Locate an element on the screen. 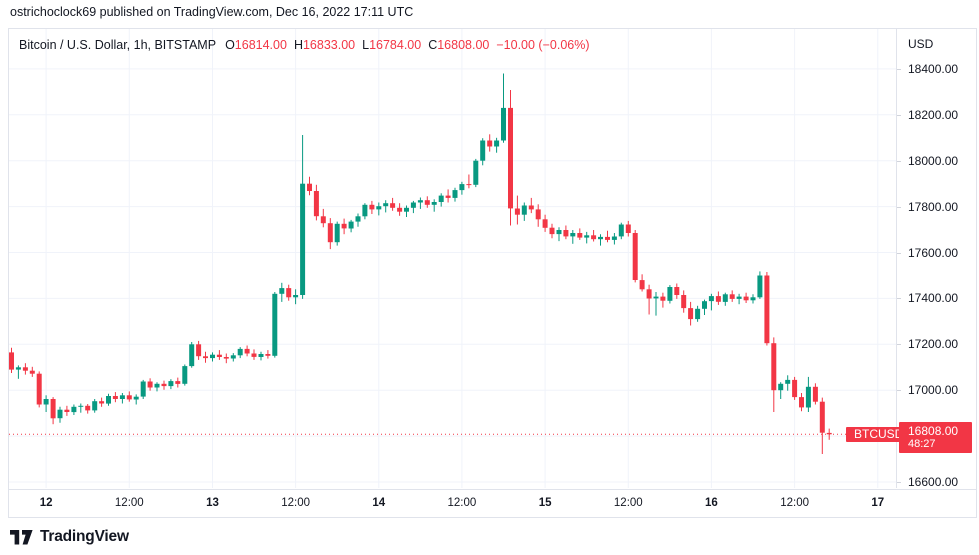 Image resolution: width=979 pixels, height=555 pixels. price-axis-label: 17400.00 is located at coordinates (927, 298).